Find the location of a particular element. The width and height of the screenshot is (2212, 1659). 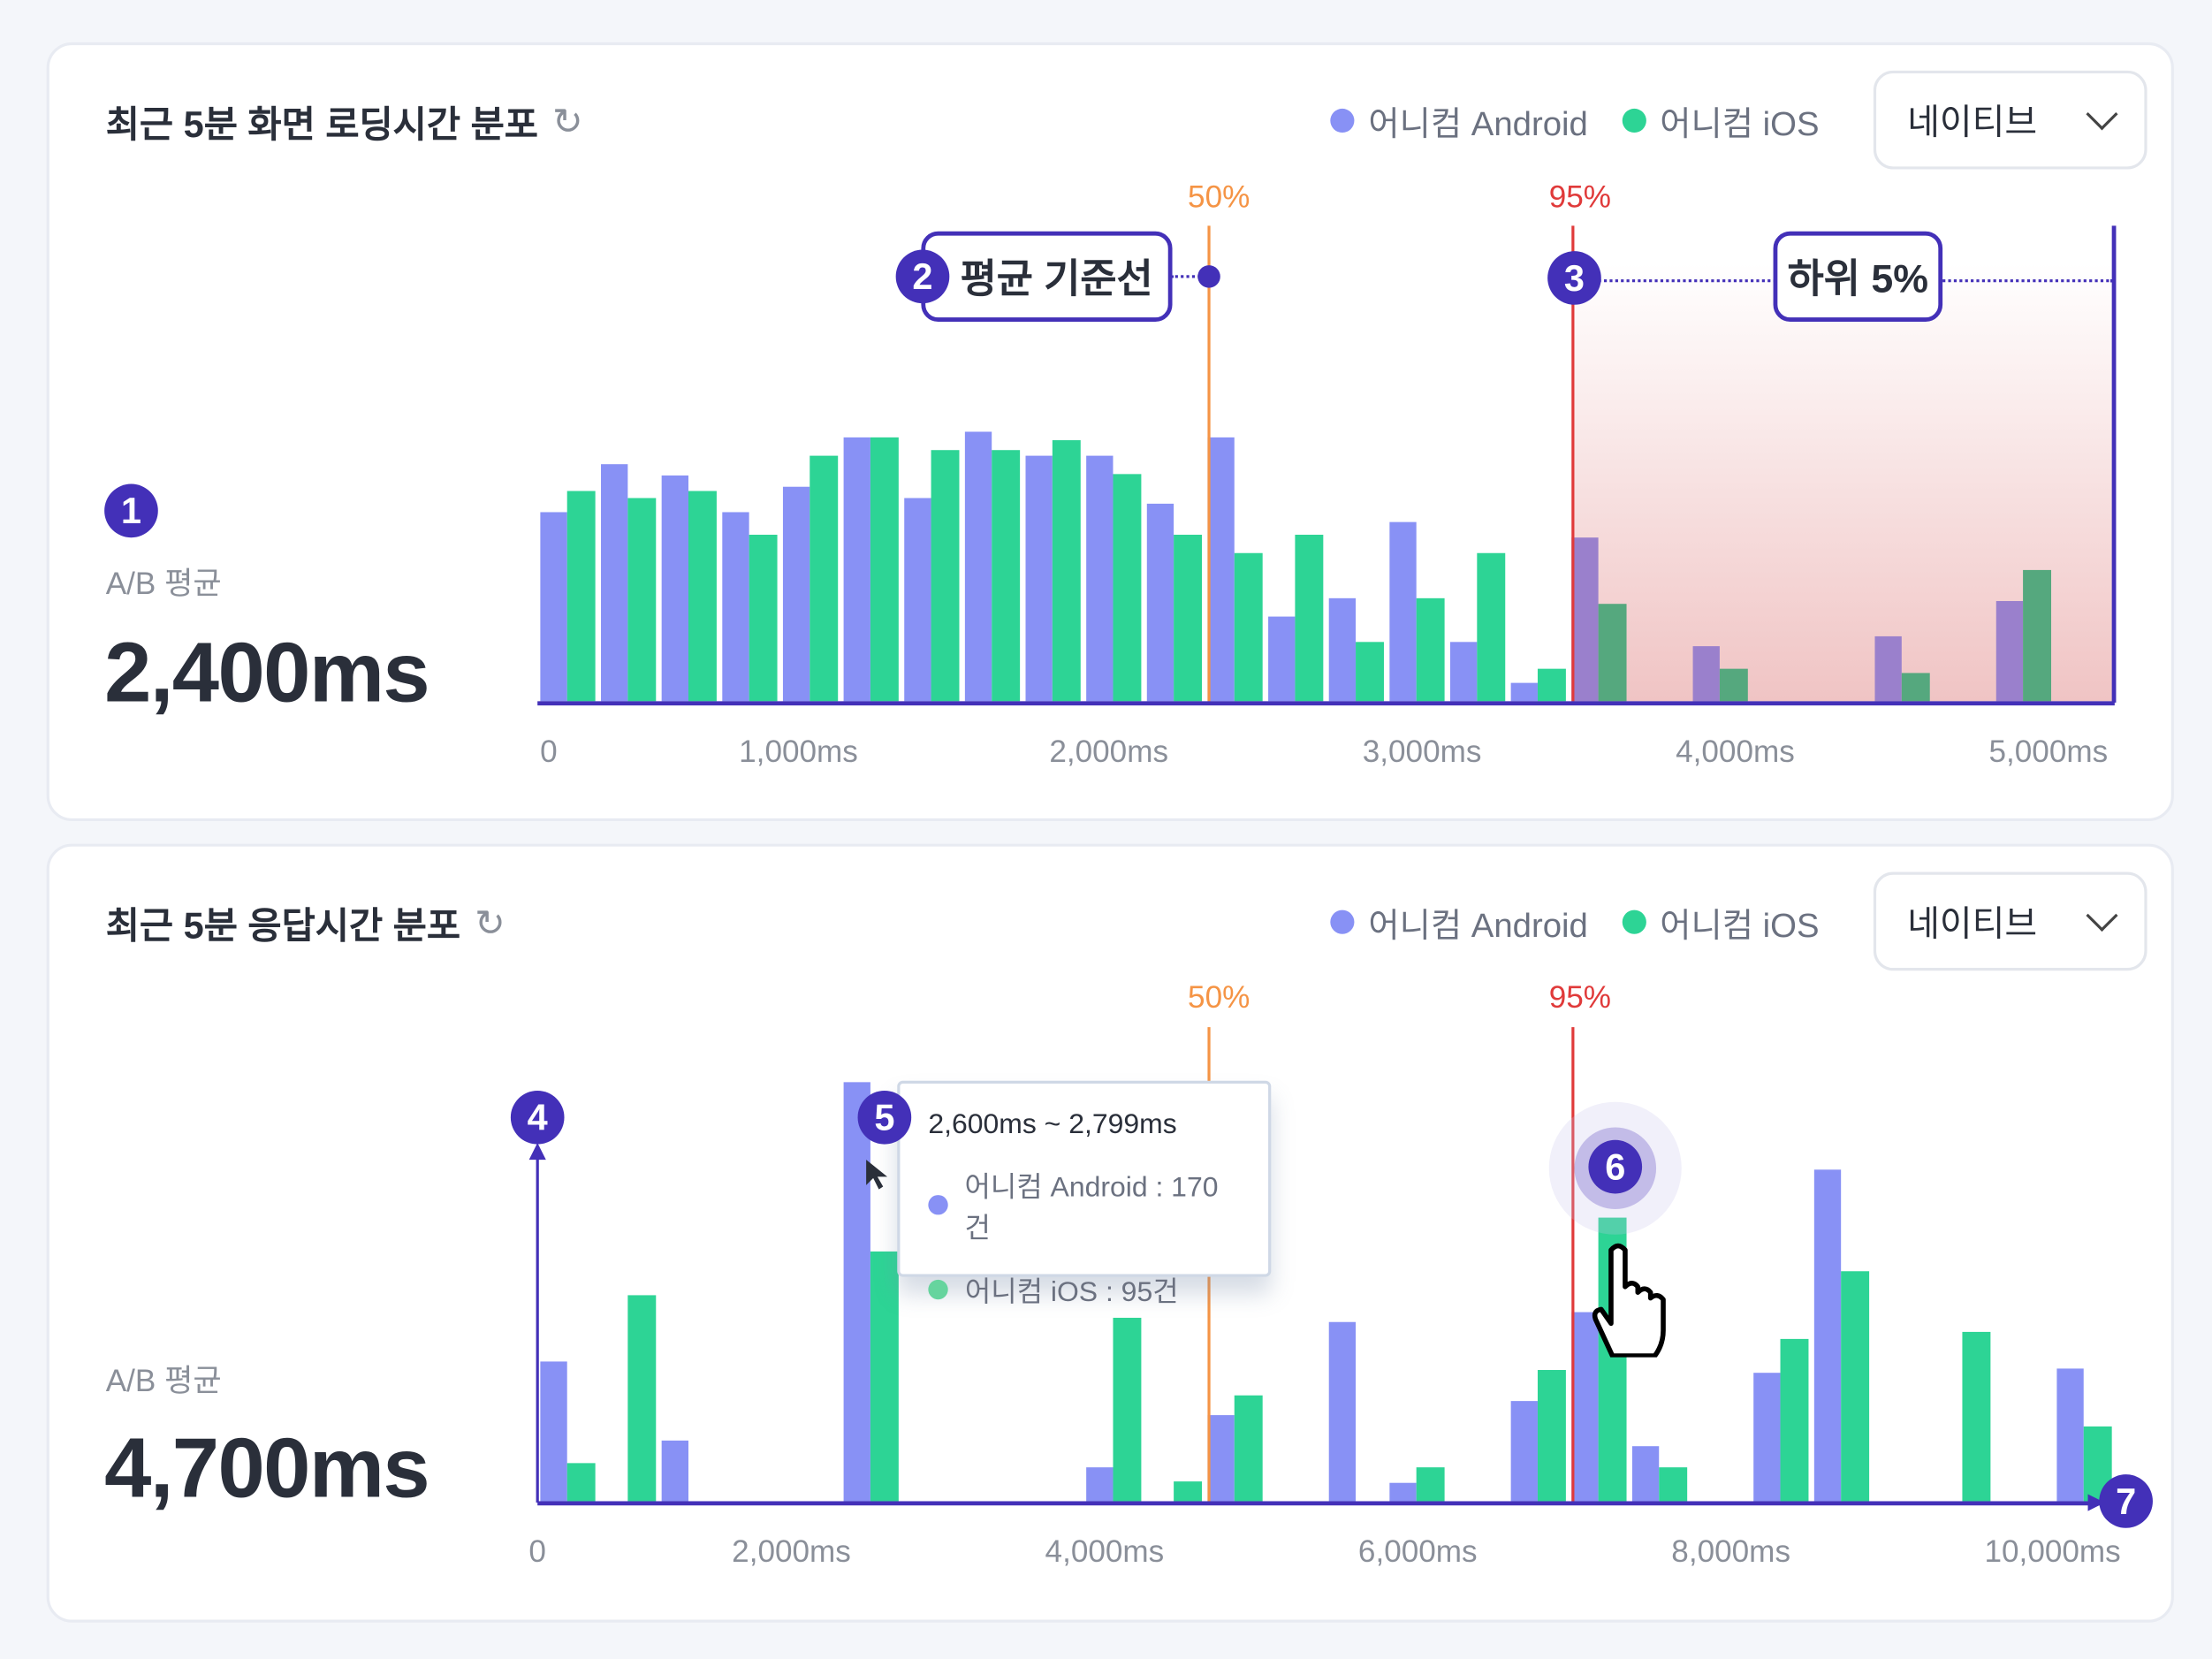

panel-title-text: 최근 5분 화면 로딩시간 분포 is located at coordinates (322, 124).